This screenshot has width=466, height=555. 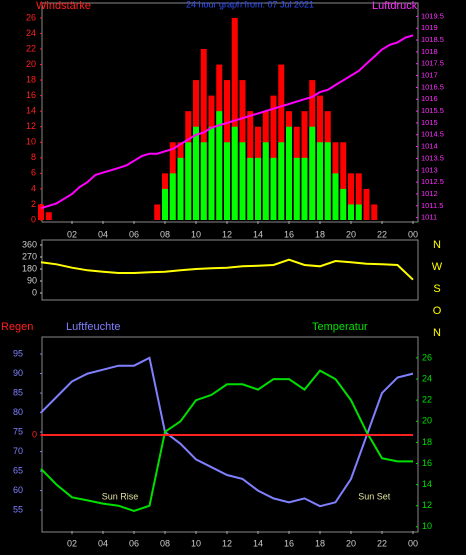 What do you see at coordinates (32, 280) in the screenshot?
I see `y-tick-label: 90` at bounding box center [32, 280].